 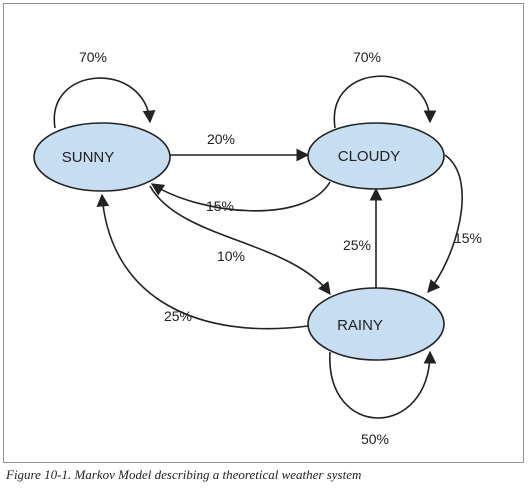 What do you see at coordinates (375, 439) in the screenshot?
I see `edge-label-rainy-rainy: 50%` at bounding box center [375, 439].